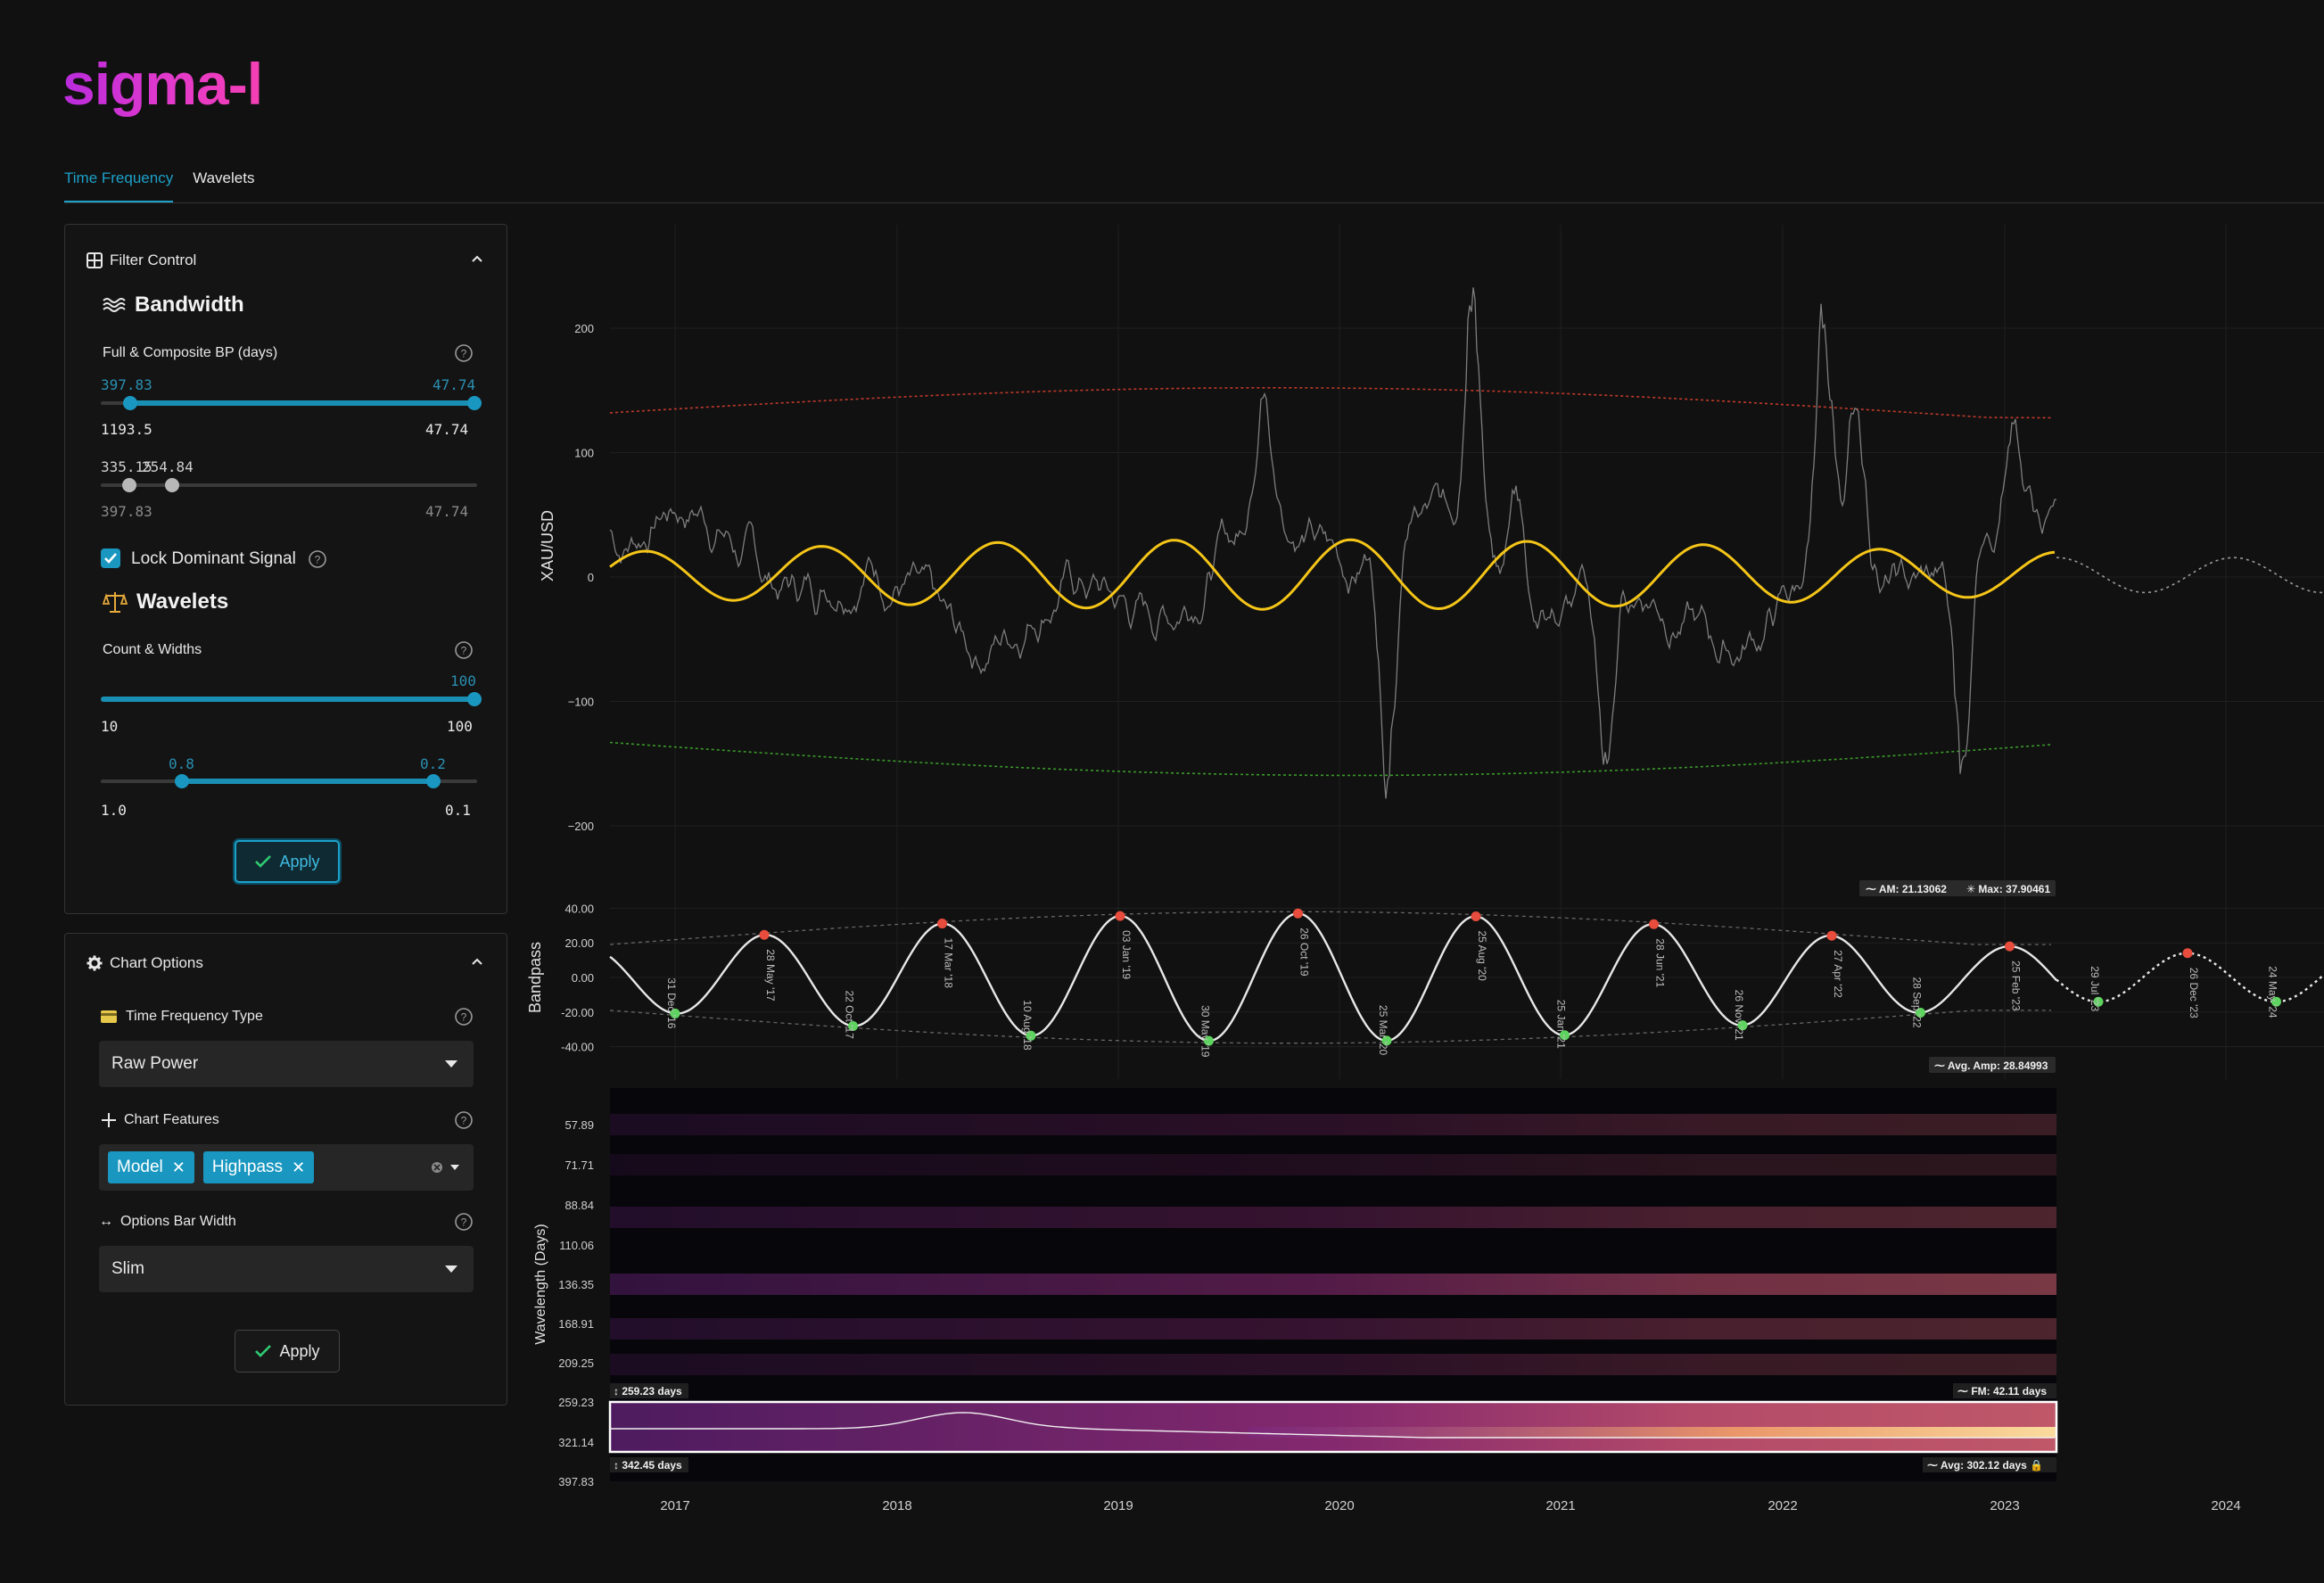 The width and height of the screenshot is (2324, 1583). I want to click on chart-options-apply-button: Apply, so click(287, 1351).